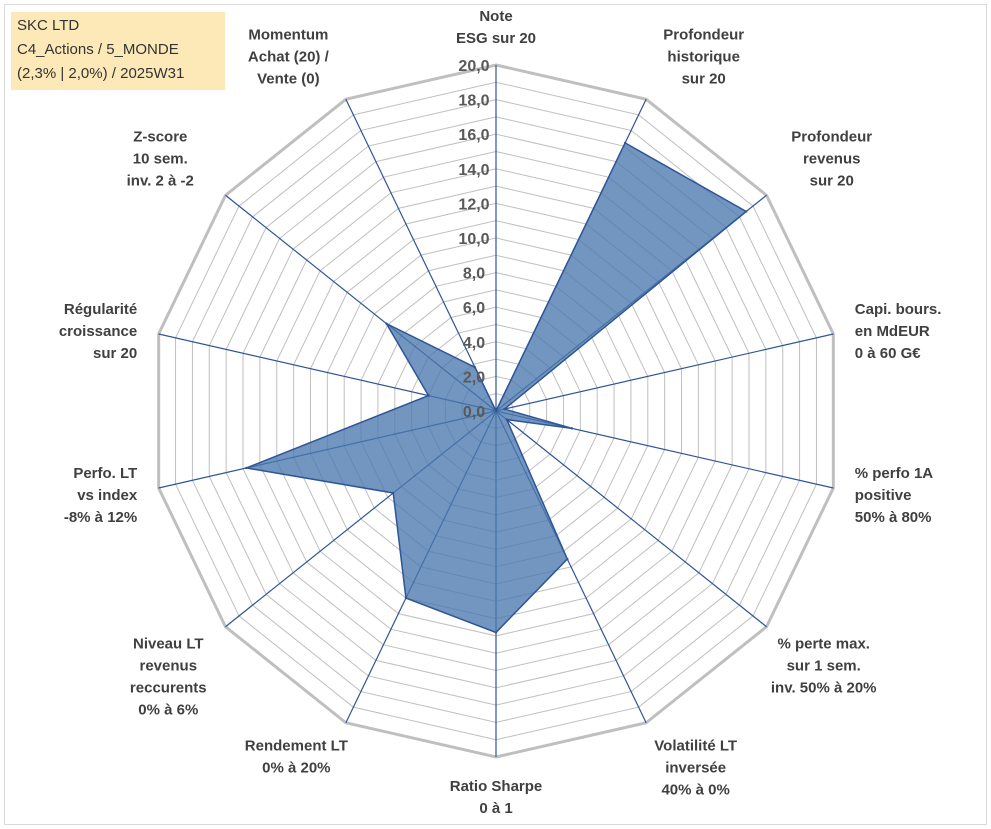 The image size is (991, 829). Describe the element at coordinates (474, 412) in the screenshot. I see `tick-label-0: 0,0` at that location.